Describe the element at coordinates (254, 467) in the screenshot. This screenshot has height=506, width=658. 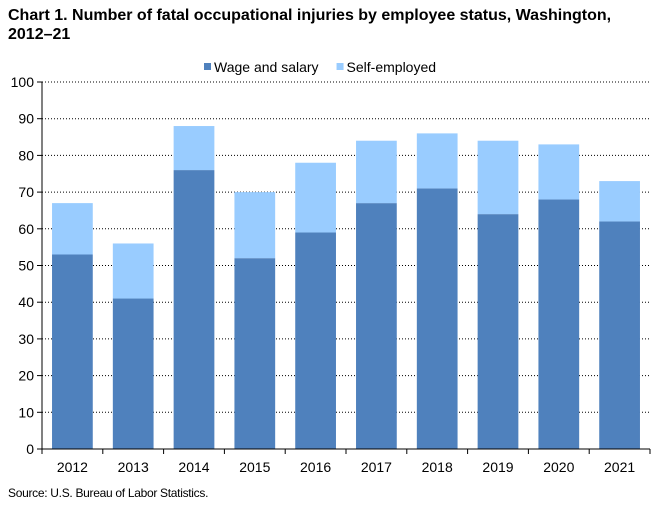
I see `x-tick-label: 2015` at that location.